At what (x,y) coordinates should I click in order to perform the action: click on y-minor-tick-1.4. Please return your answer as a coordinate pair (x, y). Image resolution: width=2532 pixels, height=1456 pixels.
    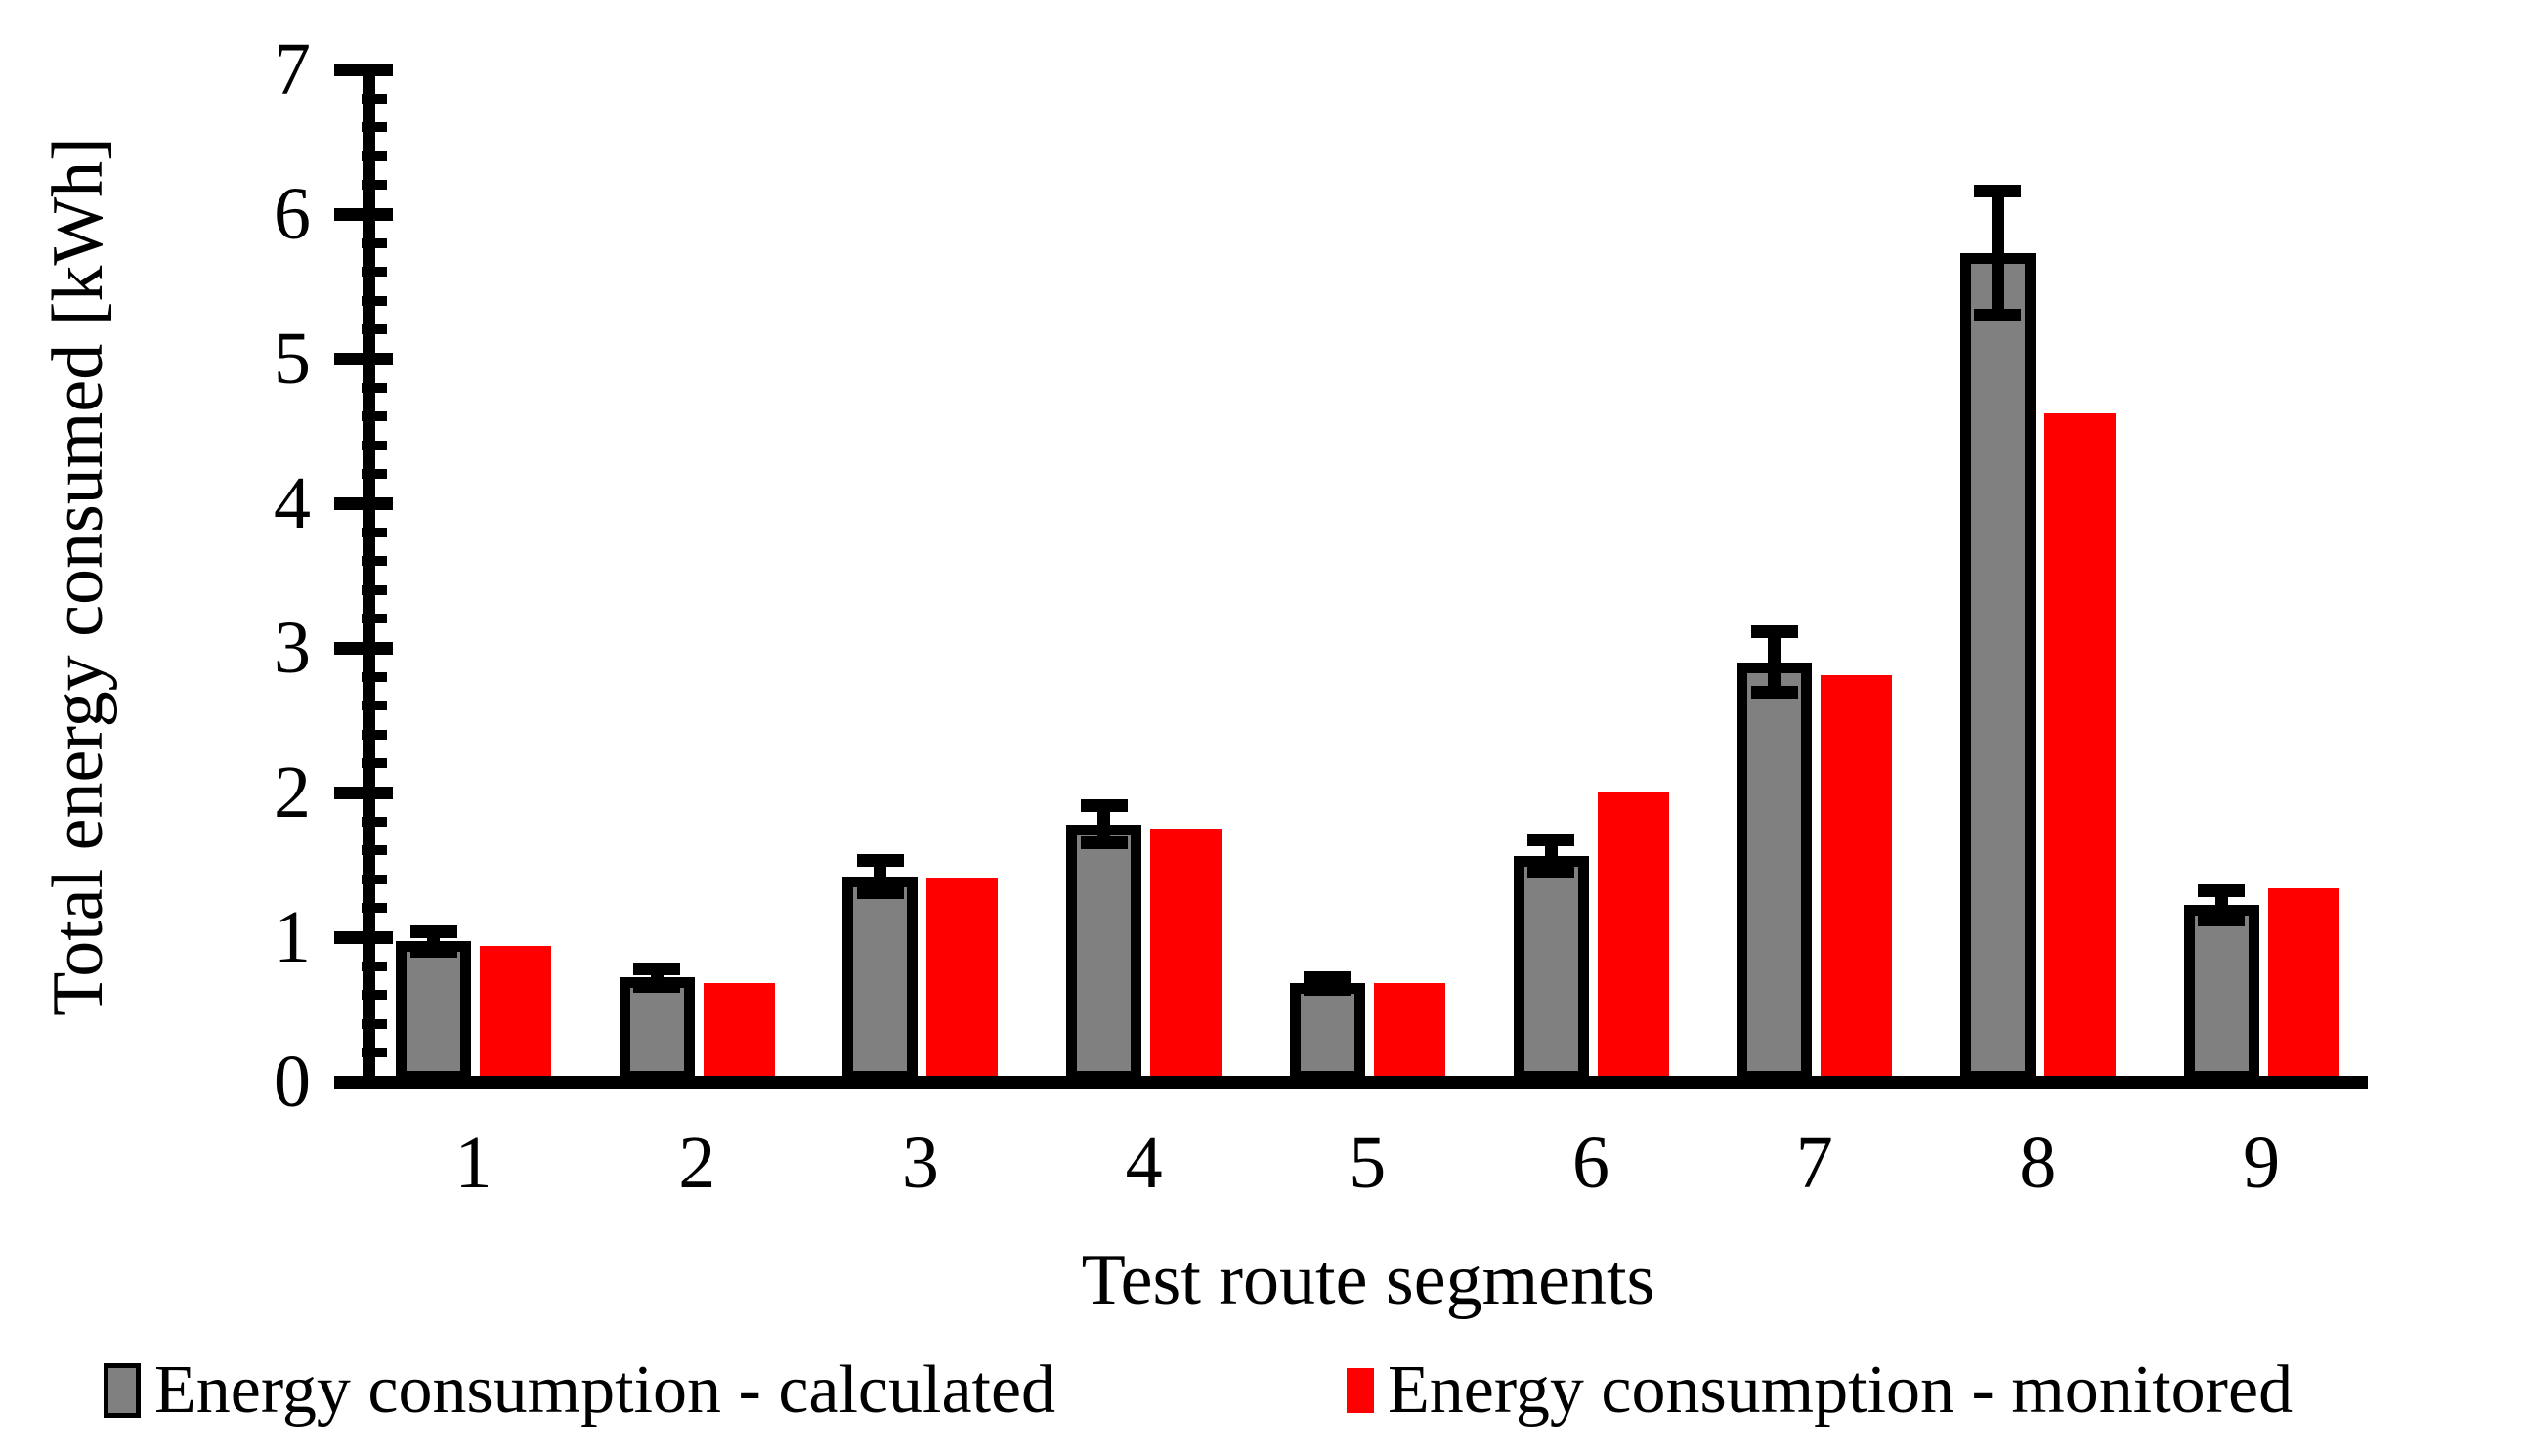
    Looking at the image, I should click on (374, 879).